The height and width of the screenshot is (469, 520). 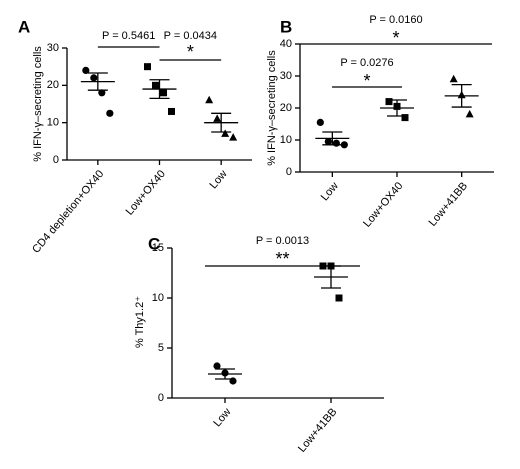 What do you see at coordinates (24, 26) in the screenshot?
I see `panel-label: A` at bounding box center [24, 26].